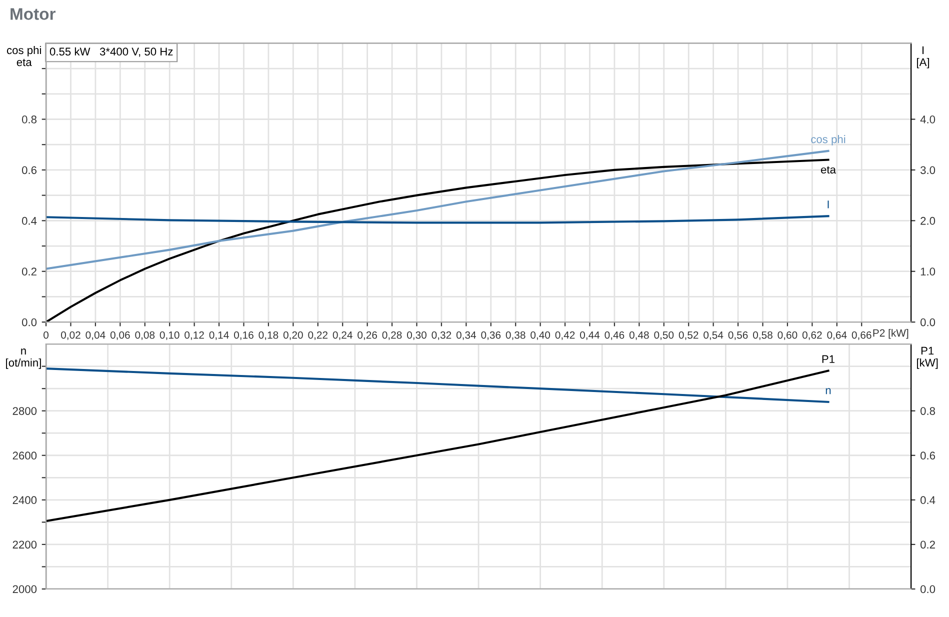 Image resolution: width=949 pixels, height=617 pixels. I want to click on y2-tick-label: 0.4, so click(928, 500).